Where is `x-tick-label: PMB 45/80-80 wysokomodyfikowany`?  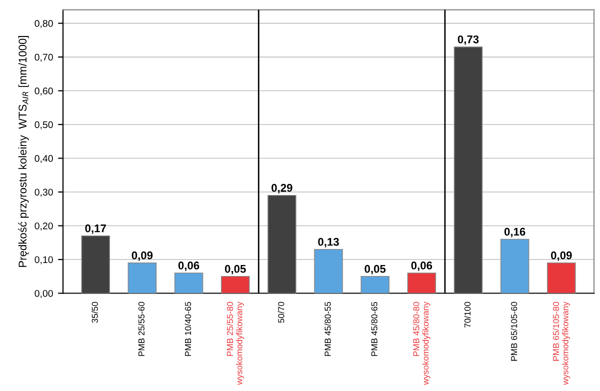 x-tick-label: PMB 45/80-80 wysokomodyfikowany is located at coordinates (421, 343).